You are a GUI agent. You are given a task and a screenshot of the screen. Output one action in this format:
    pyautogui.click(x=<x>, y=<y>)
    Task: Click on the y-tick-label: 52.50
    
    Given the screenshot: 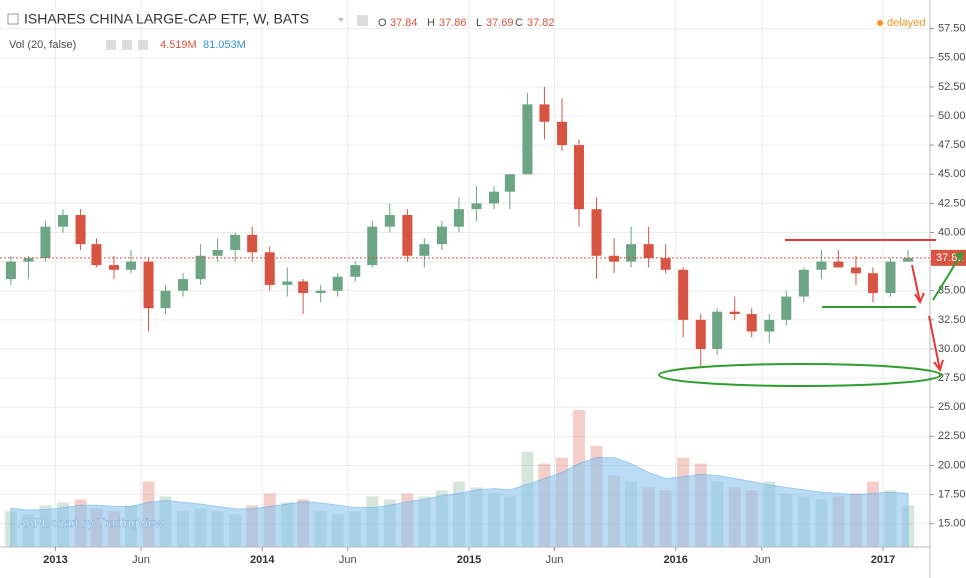 What is the action you would take?
    pyautogui.click(x=952, y=87)
    